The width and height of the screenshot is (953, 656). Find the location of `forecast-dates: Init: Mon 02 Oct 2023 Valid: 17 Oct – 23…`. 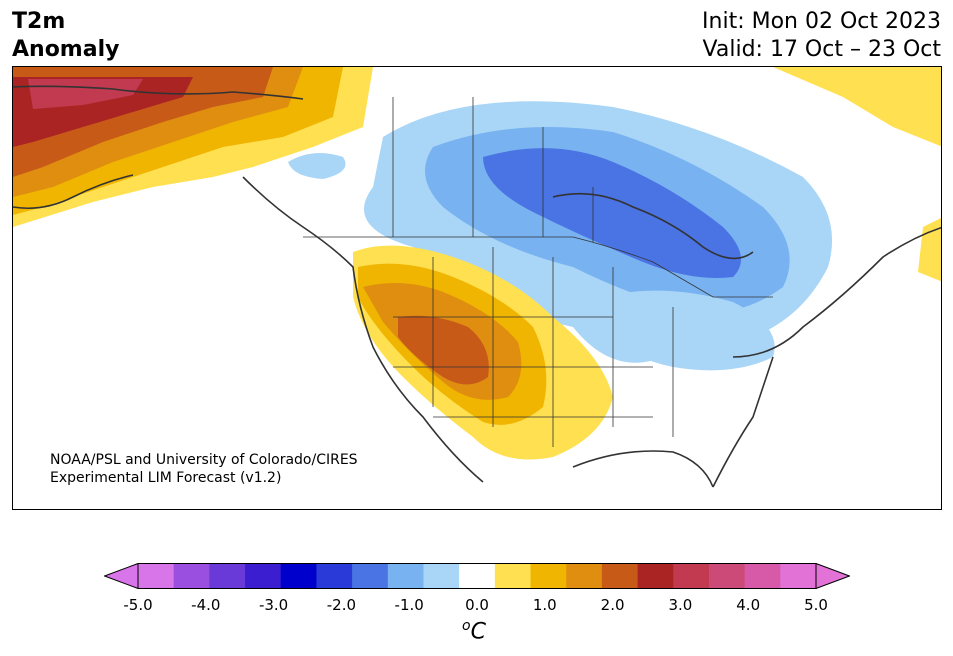

forecast-dates: Init: Mon 02 Oct 2023 Valid: 17 Oct – 23… is located at coordinates (821, 36).